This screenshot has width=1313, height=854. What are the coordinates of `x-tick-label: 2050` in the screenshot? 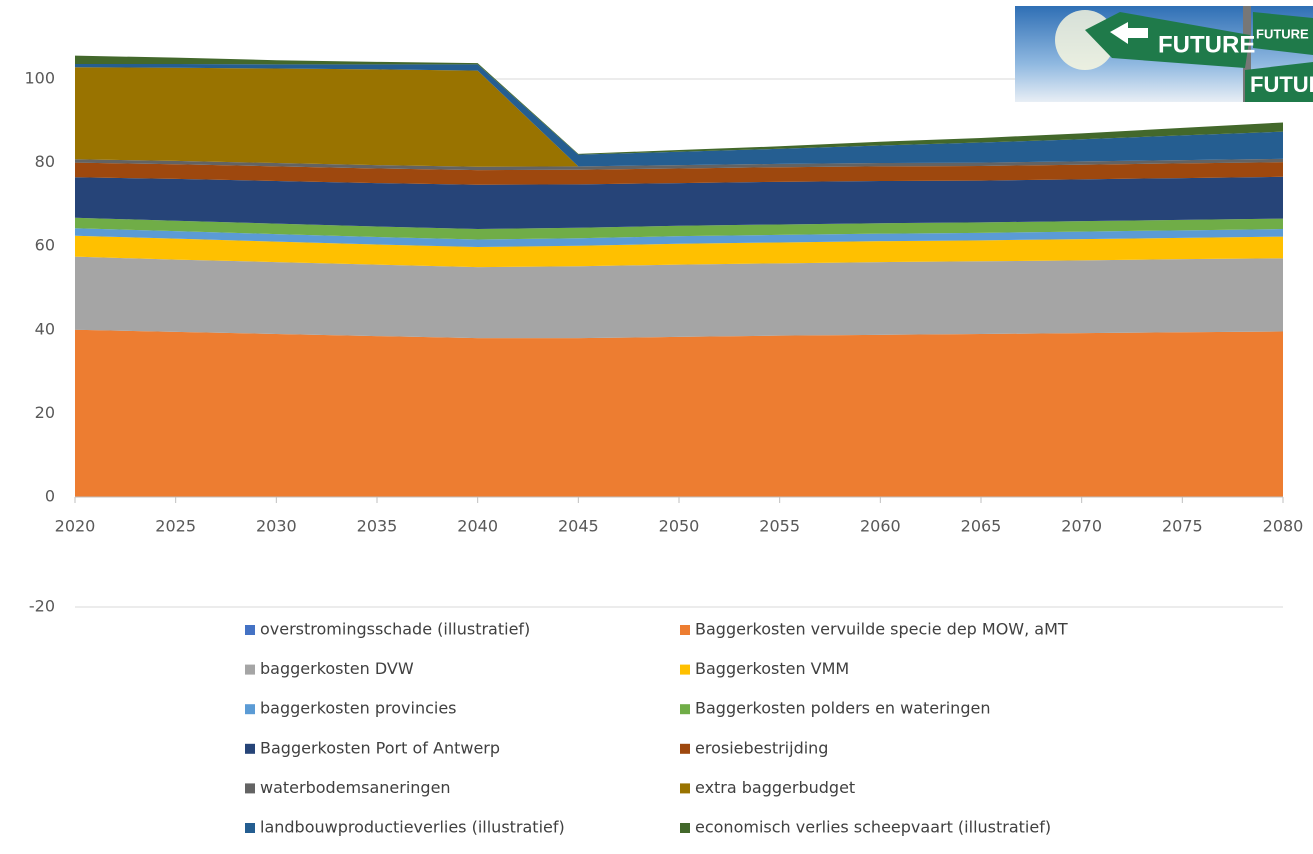 It's located at (679, 526).